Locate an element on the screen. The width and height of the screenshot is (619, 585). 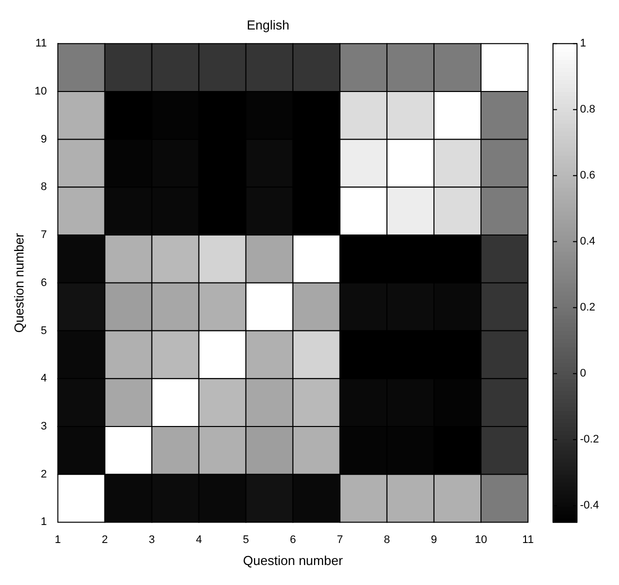
x-tick-label: 4 is located at coordinates (199, 540).